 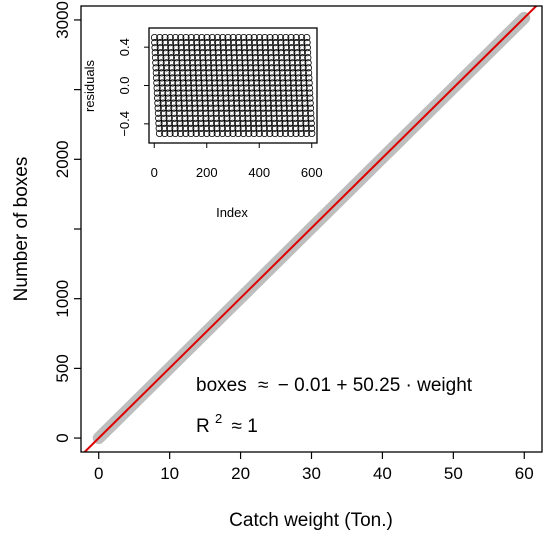 I want to click on inset-y-axis-label: residuals, so click(x=89, y=85).